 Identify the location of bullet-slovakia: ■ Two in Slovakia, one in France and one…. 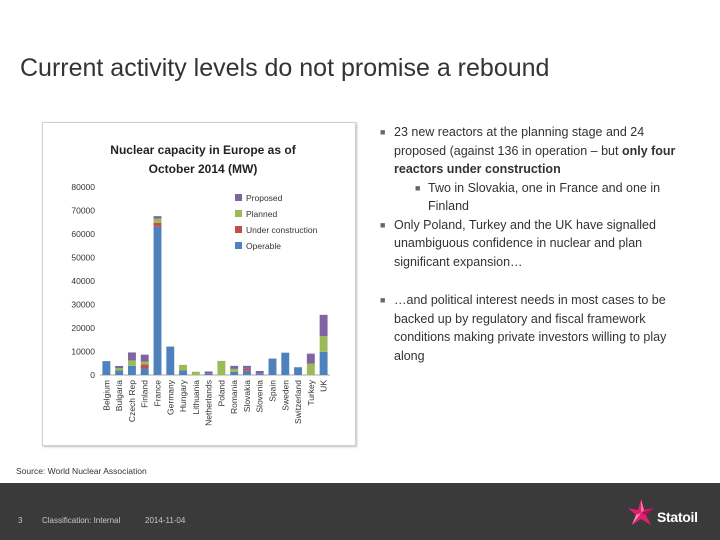
(535, 197).